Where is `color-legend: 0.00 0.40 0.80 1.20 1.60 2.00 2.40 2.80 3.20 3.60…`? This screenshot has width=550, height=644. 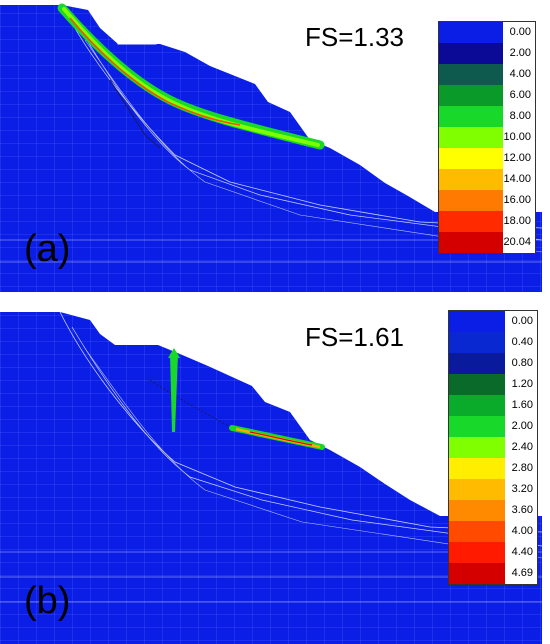
color-legend: 0.00 0.40 0.80 1.20 1.60 2.00 2.40 2.80 3.20 3.60… is located at coordinates (493, 447).